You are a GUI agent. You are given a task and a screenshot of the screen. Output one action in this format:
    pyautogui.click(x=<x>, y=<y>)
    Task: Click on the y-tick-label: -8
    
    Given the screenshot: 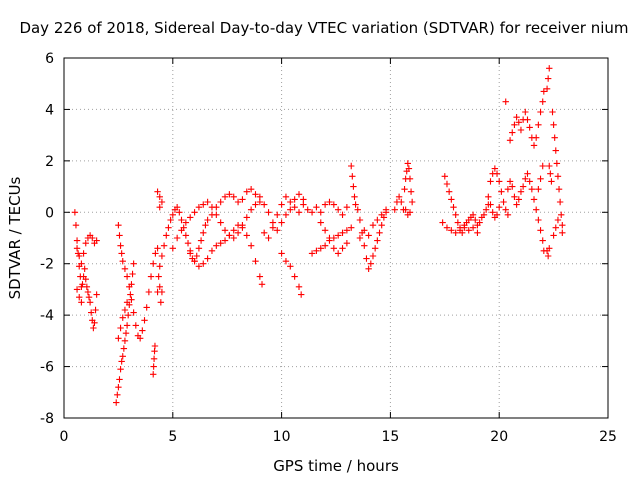 What is the action you would take?
    pyautogui.click(x=47, y=419)
    